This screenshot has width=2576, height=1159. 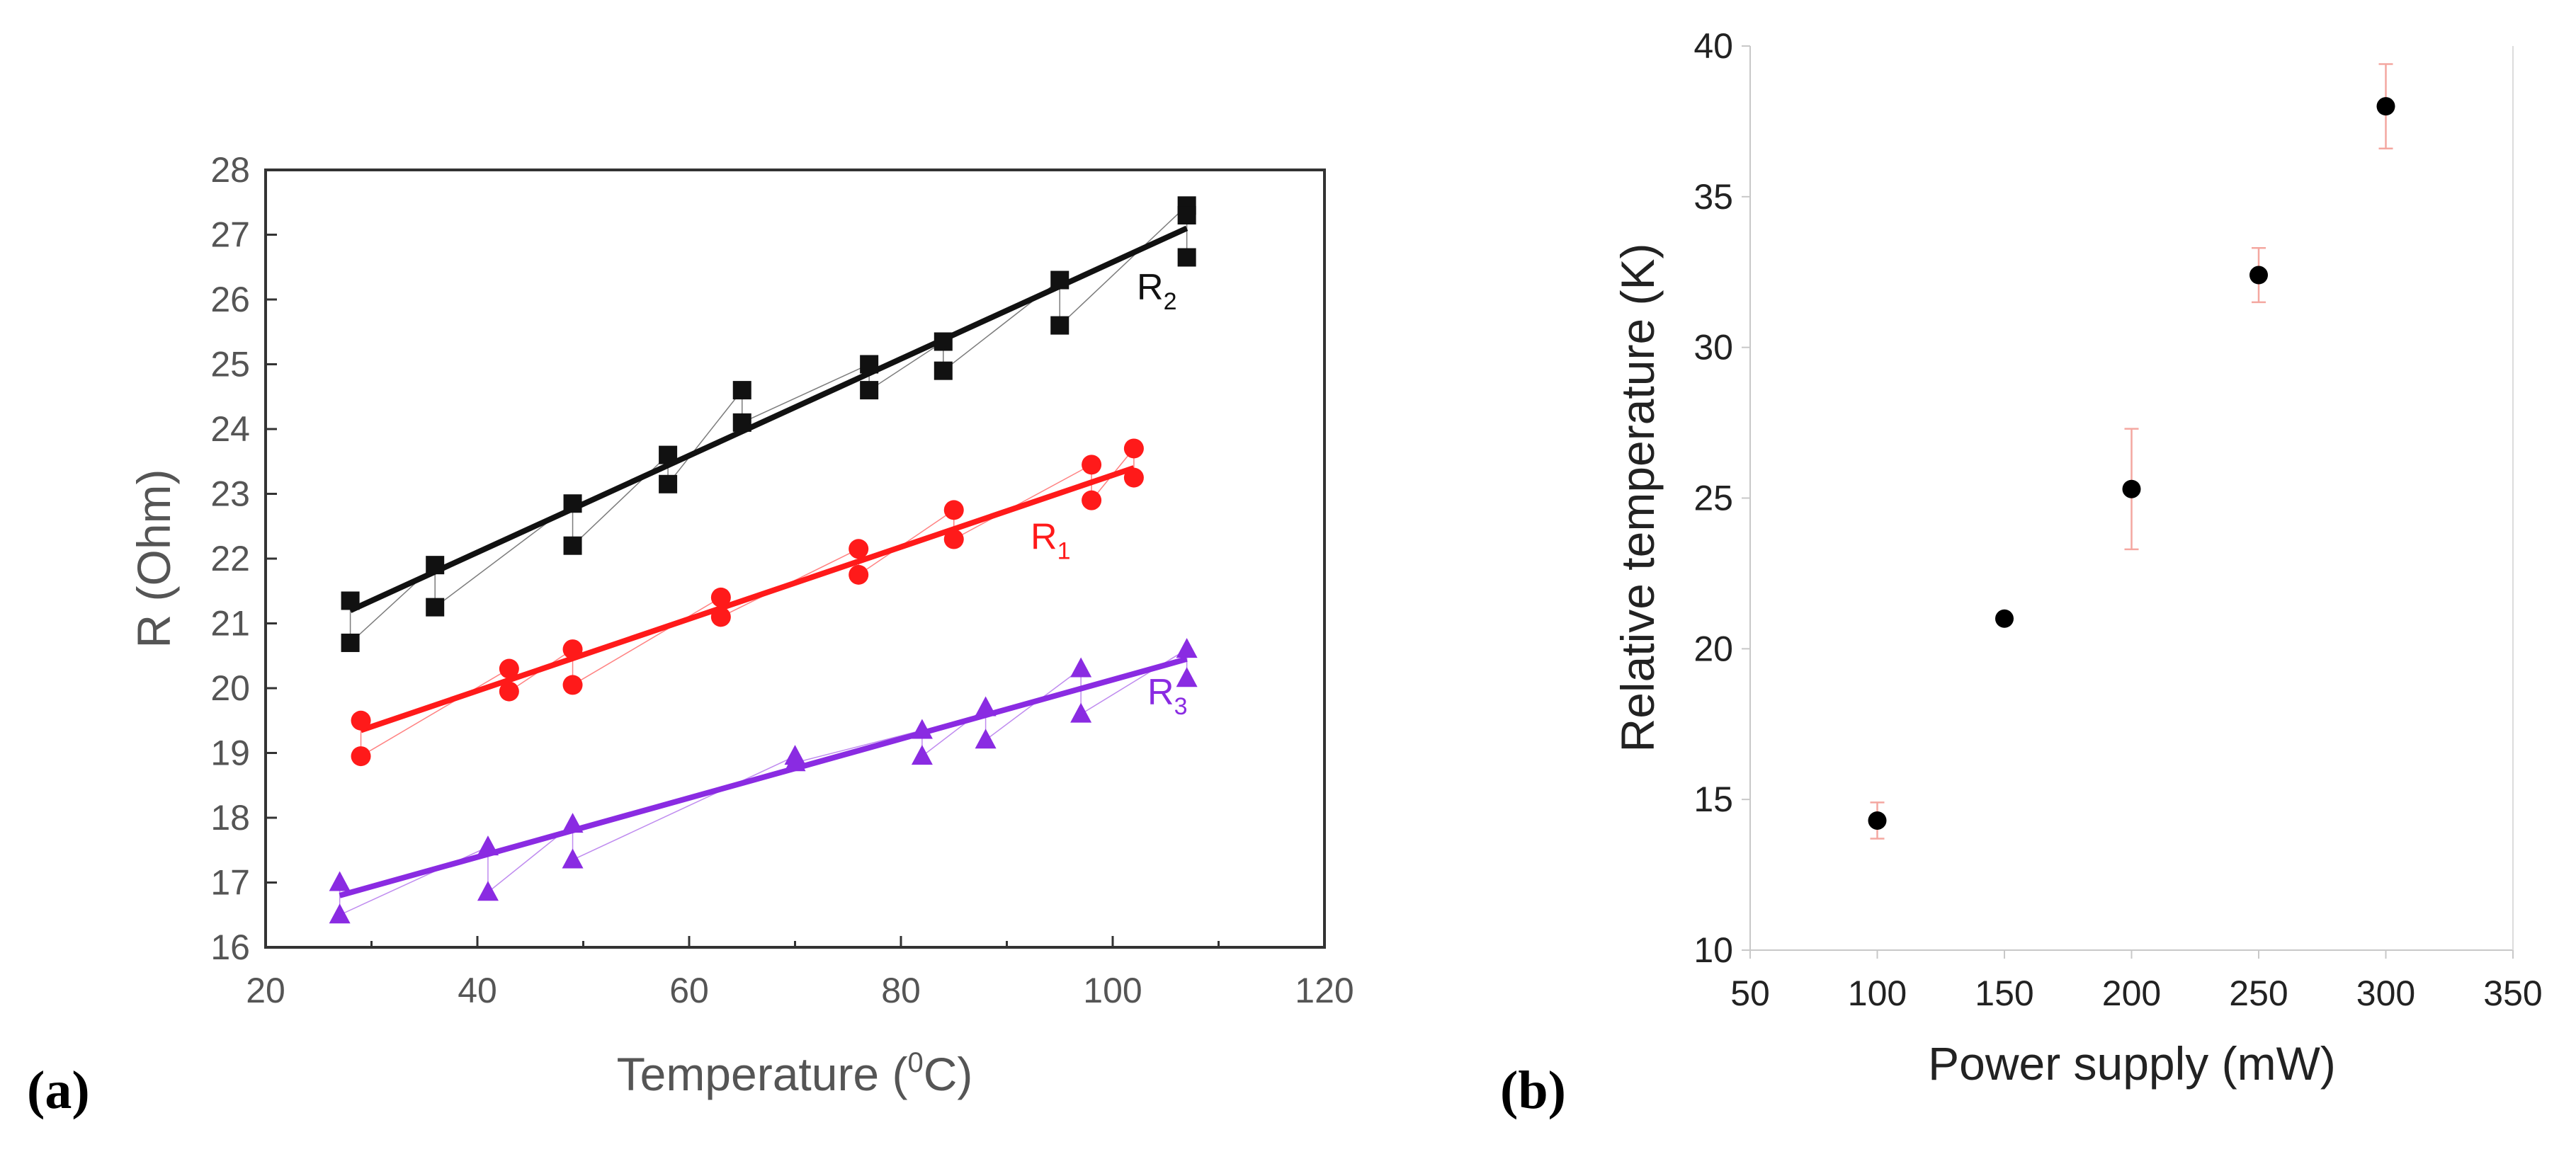 What do you see at coordinates (2004, 994) in the screenshot?
I see `panel-b-x-tick-label: 150` at bounding box center [2004, 994].